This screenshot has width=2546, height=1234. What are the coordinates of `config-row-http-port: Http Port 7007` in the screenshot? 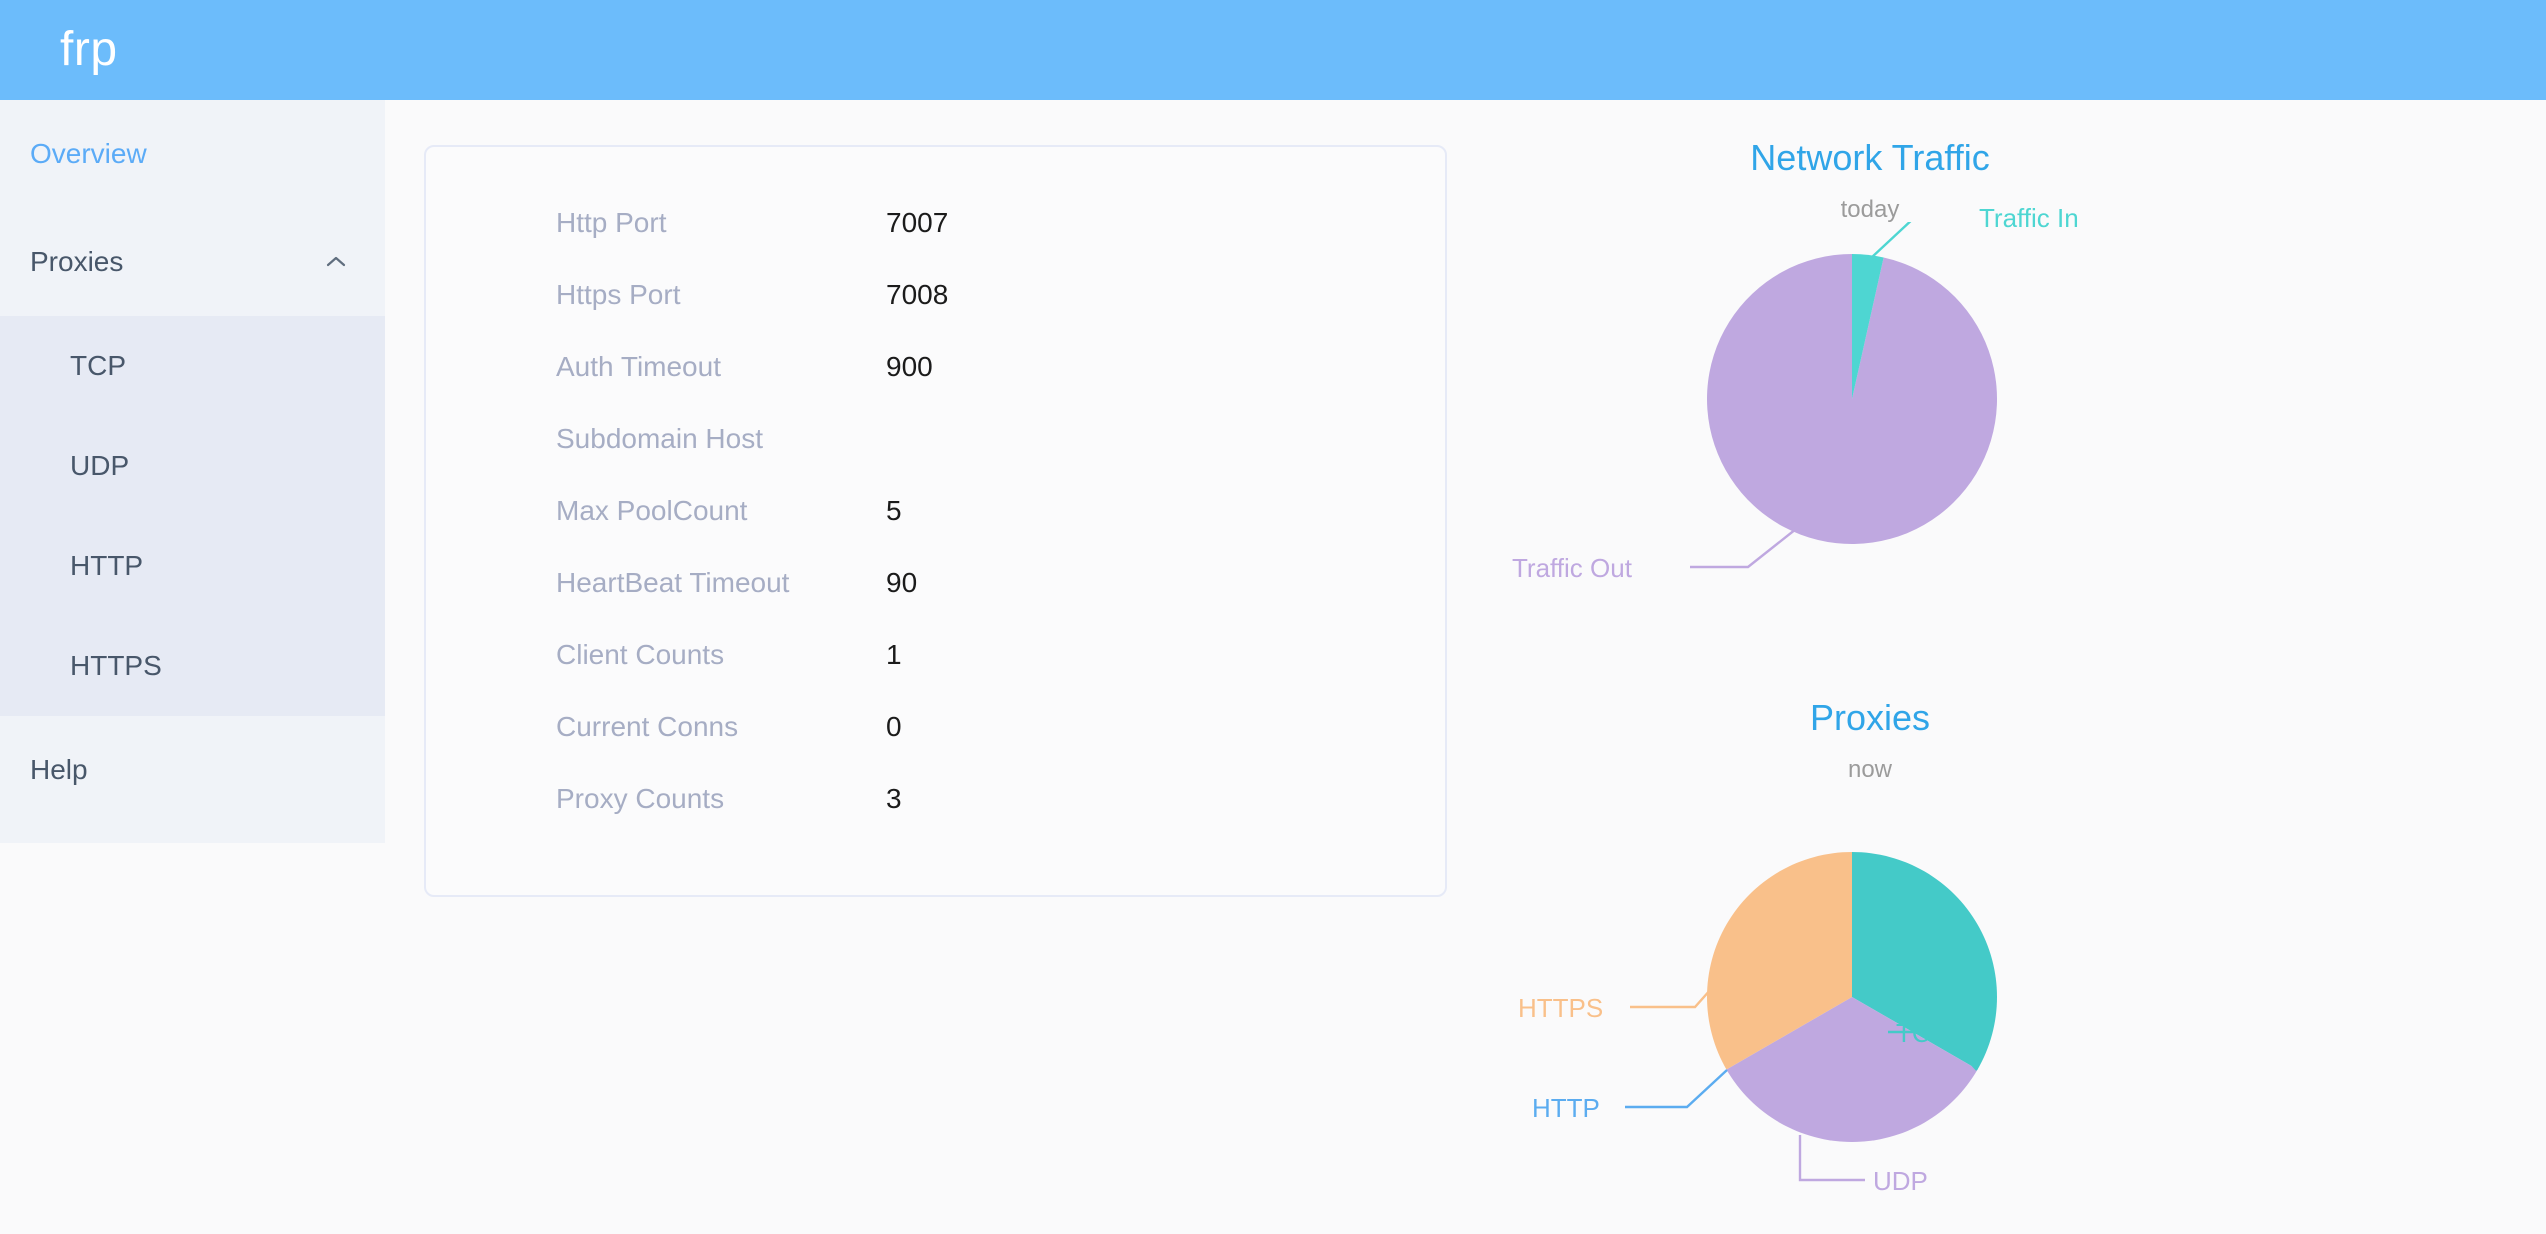 It's located at (956, 243).